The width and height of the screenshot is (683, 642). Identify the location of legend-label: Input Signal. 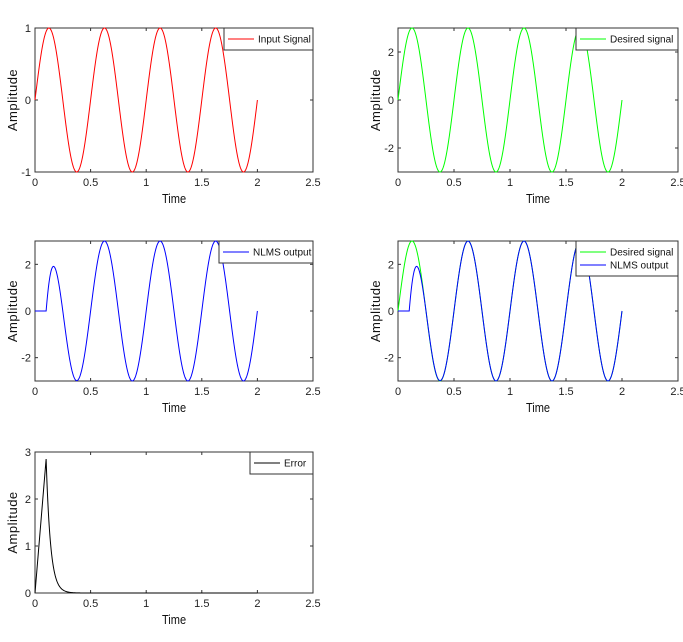
(284, 40).